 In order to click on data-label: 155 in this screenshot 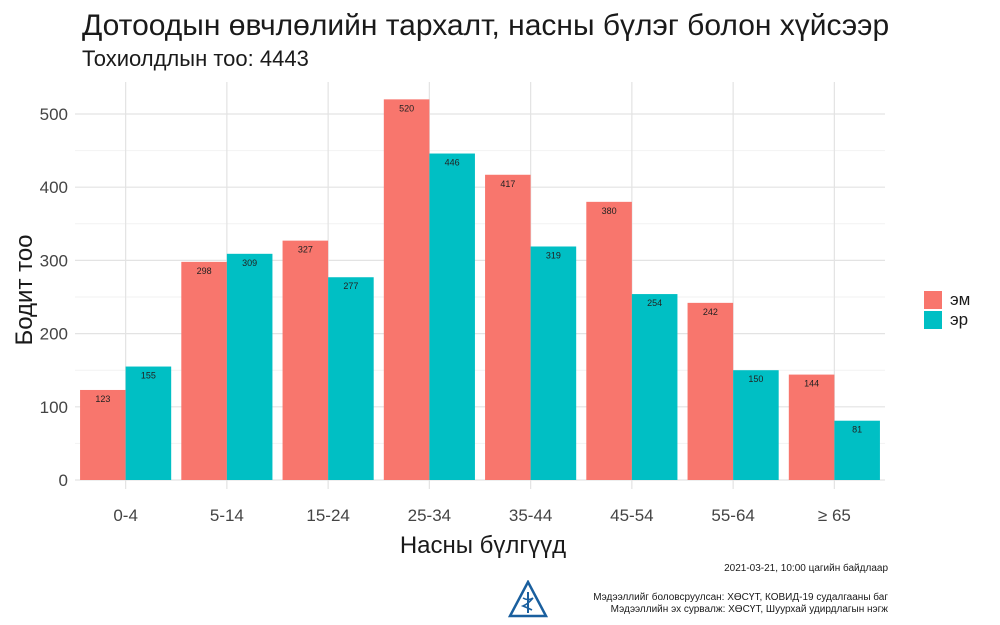, I will do `click(148, 376)`.